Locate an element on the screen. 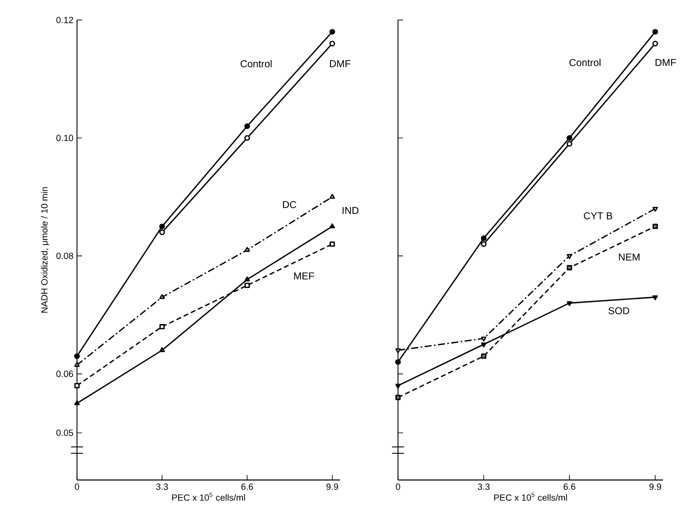 Image resolution: width=689 pixels, height=531 pixels. series-label: CYT B is located at coordinates (598, 216).